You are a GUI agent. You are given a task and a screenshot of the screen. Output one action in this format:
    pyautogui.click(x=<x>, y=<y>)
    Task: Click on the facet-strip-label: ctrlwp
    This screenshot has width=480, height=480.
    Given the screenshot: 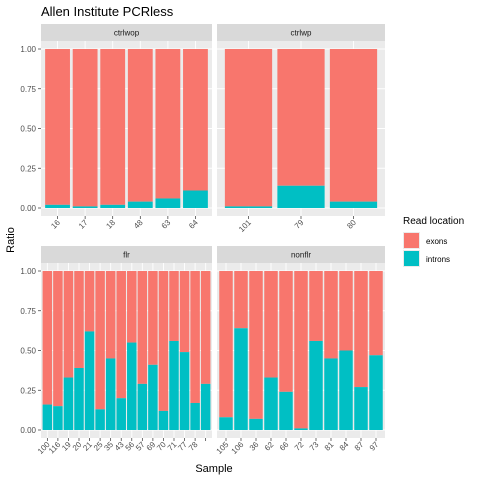 What is the action you would take?
    pyautogui.click(x=301, y=33)
    